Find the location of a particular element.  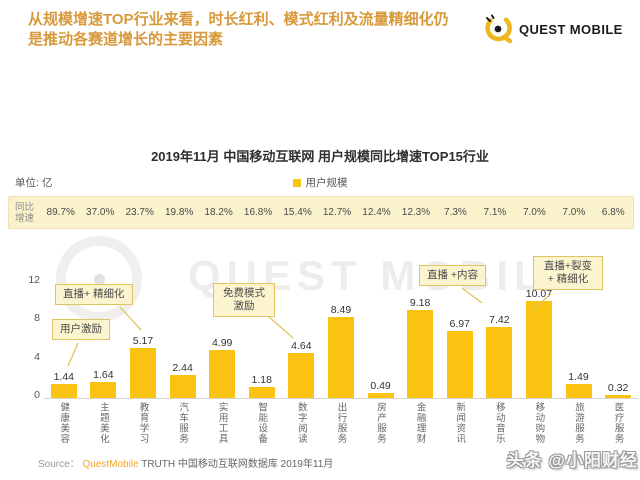

category-label: 移动音乐 is located at coordinates (499, 423).